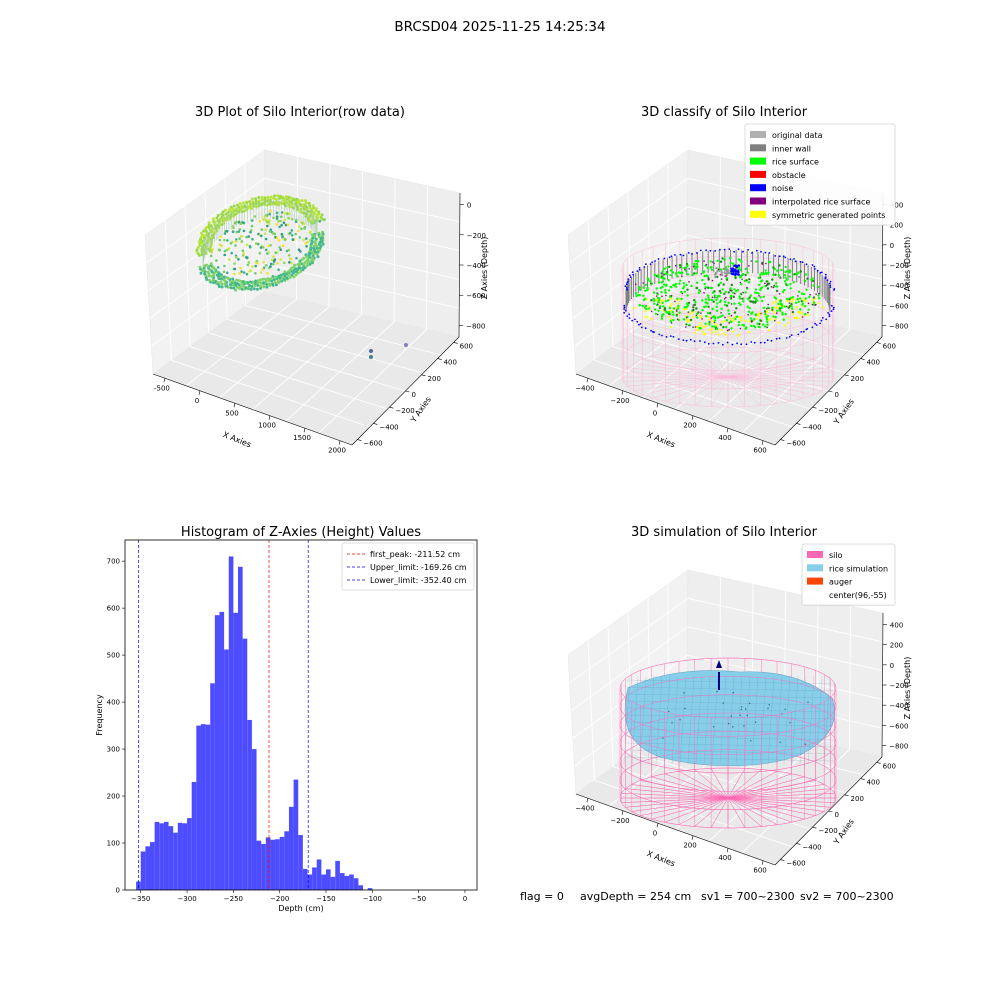 The width and height of the screenshot is (1000, 1000). Describe the element at coordinates (811, 847) in the screenshot. I see `y-tick-label: −400` at that location.